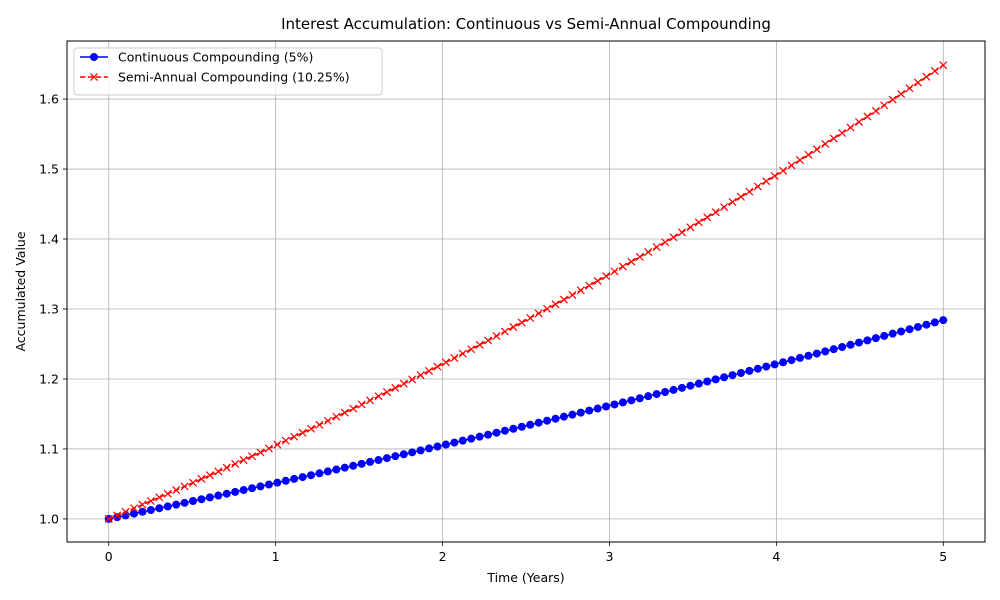 Image resolution: width=1000 pixels, height=600 pixels. I want to click on y-tick-label: 1.2, so click(49, 378).